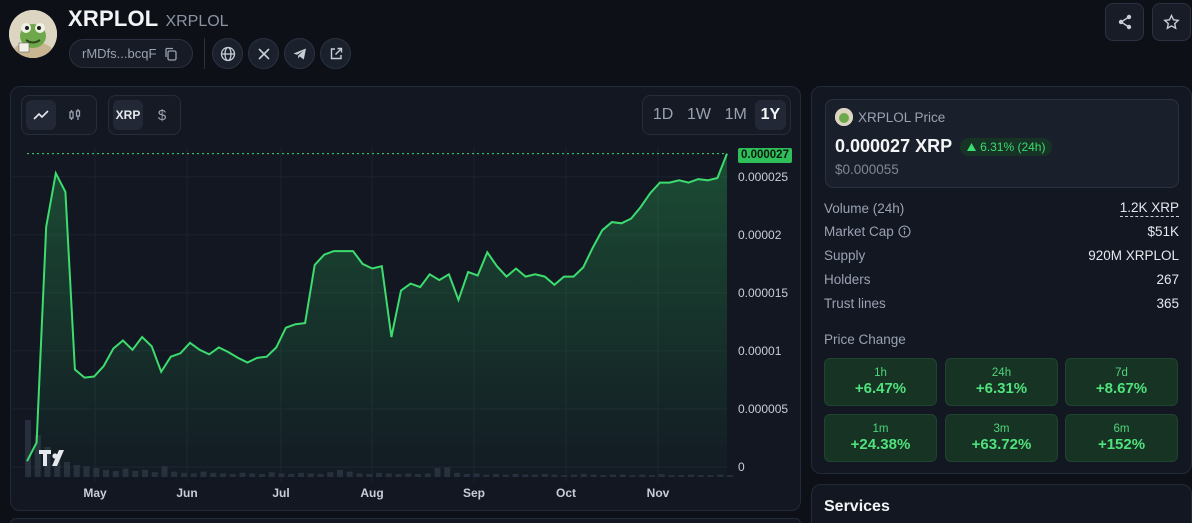  I want to click on token-mini-avatar, so click(844, 117).